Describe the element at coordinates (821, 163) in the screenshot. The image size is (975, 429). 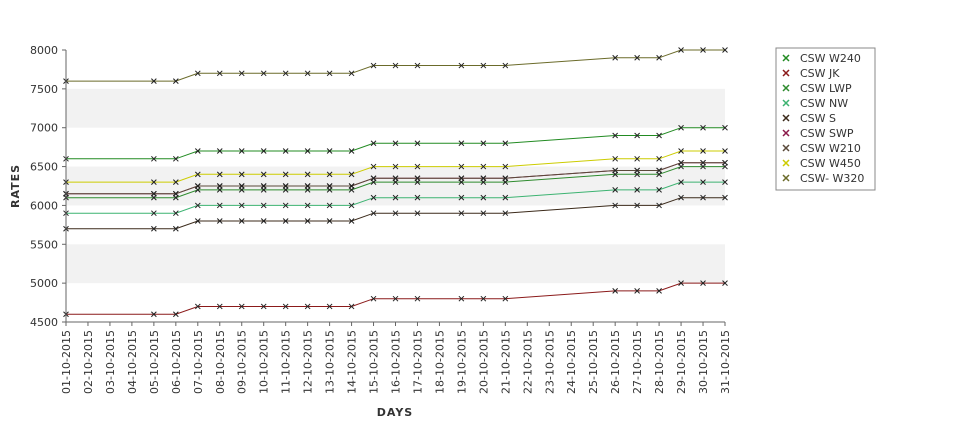
I see `legend-item: CSW W450` at that location.